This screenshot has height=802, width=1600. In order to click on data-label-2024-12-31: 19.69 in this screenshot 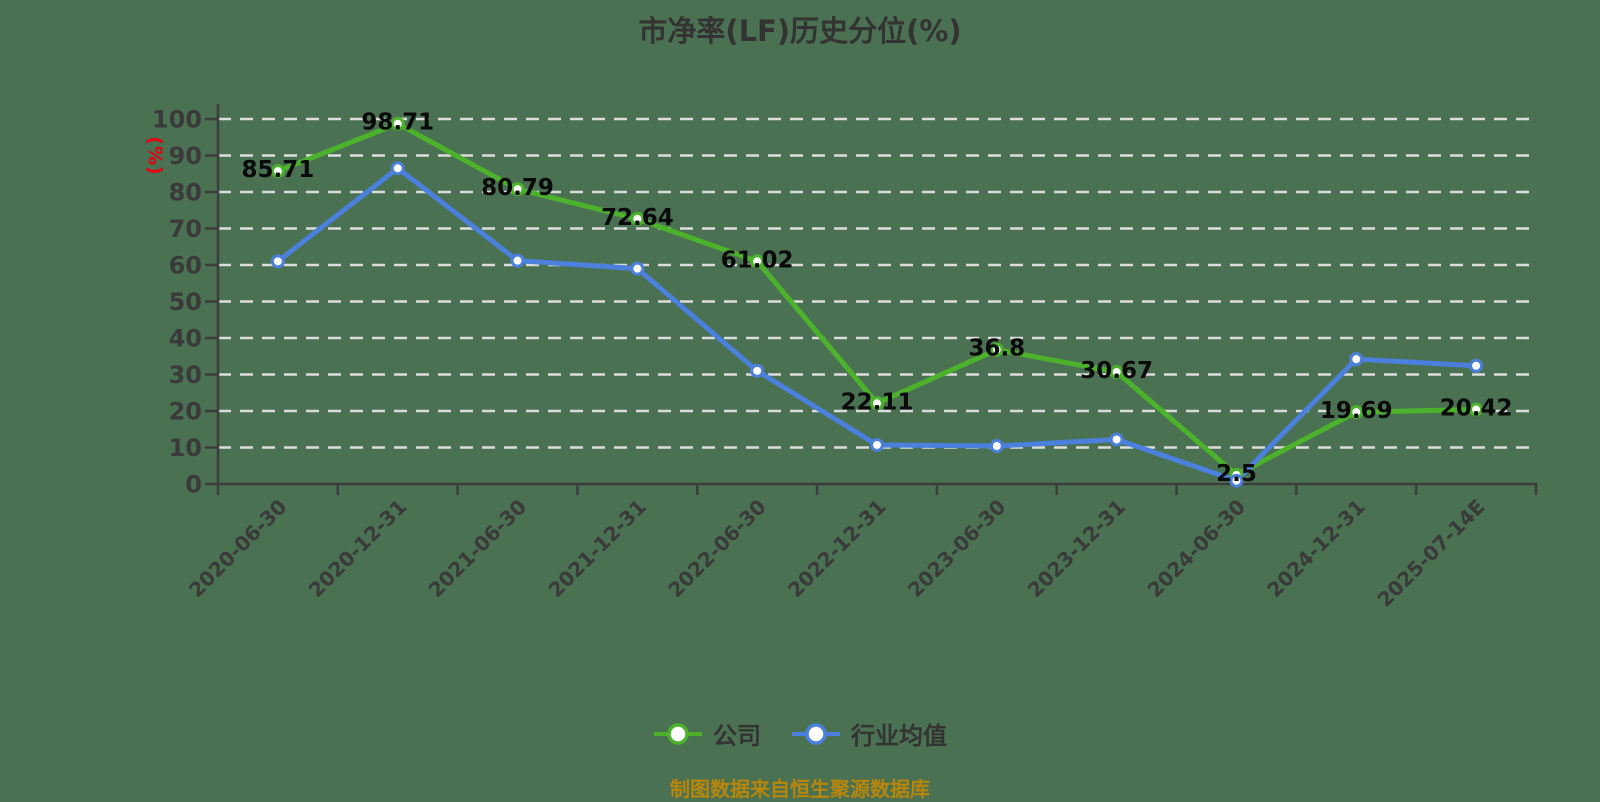, I will do `click(1356, 411)`.